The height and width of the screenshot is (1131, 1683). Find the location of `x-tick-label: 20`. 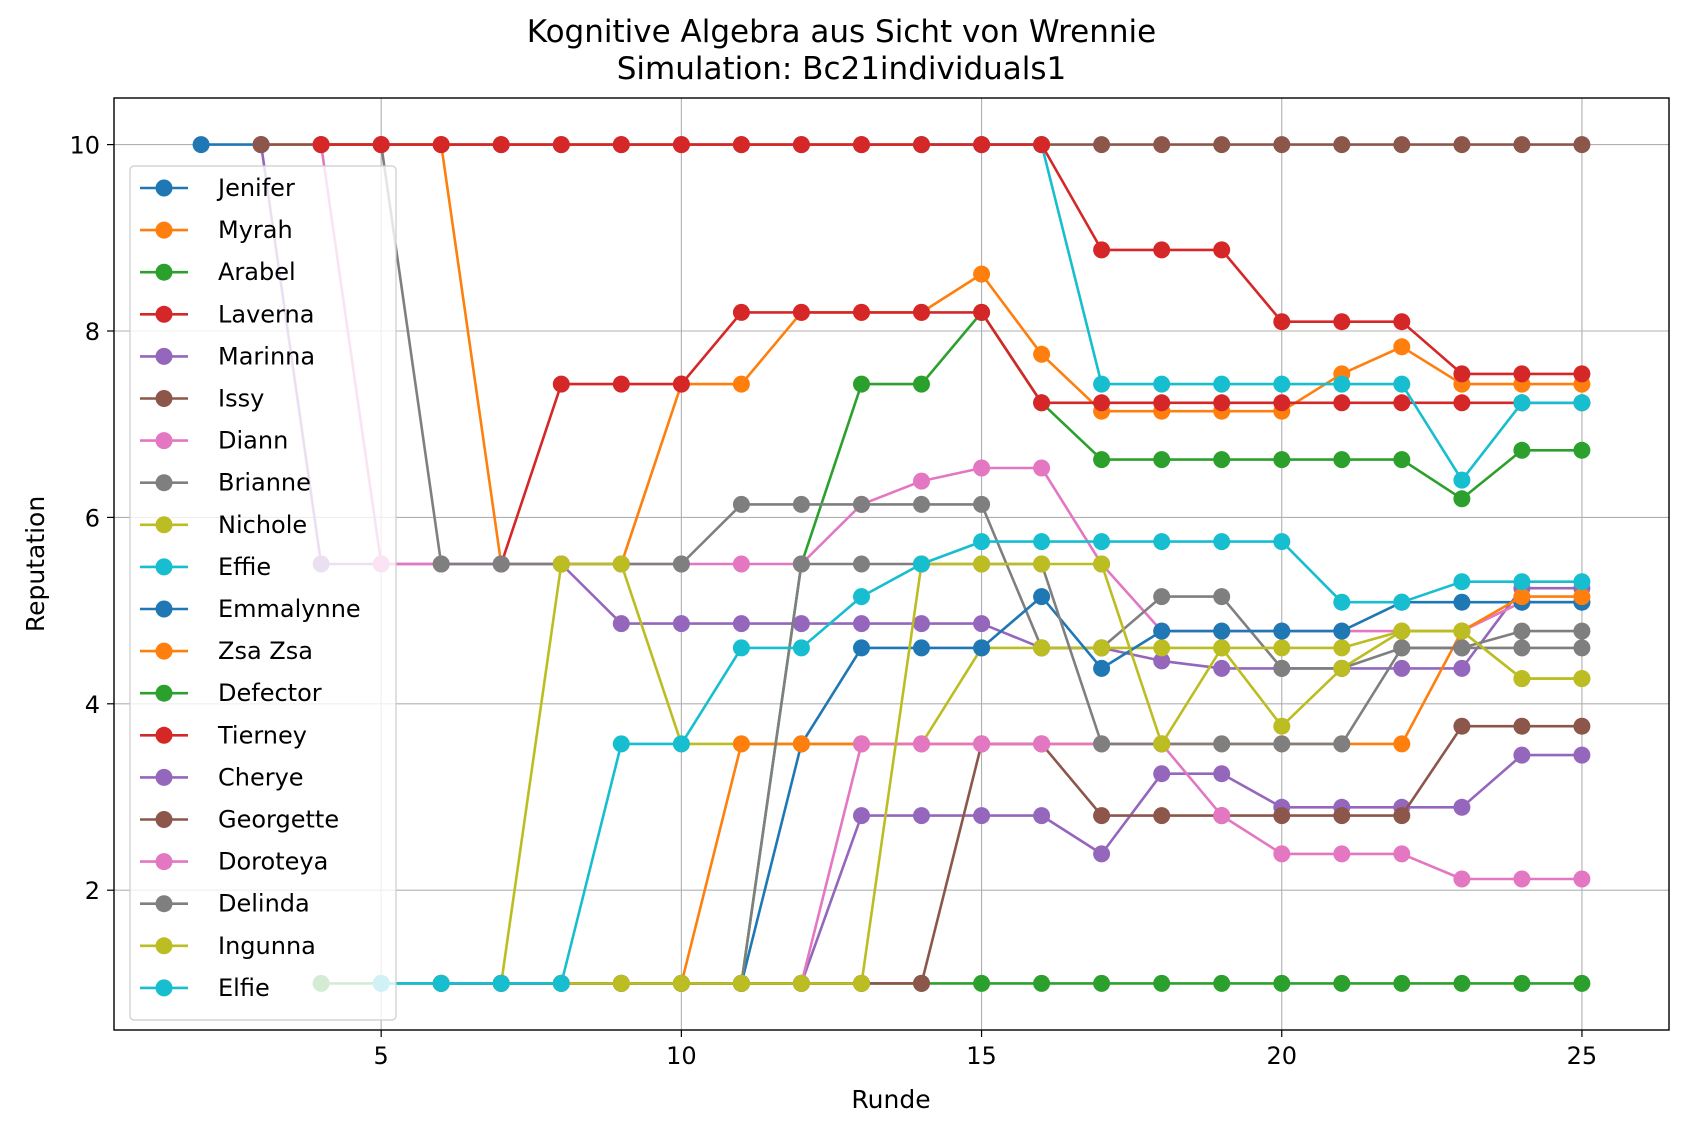

x-tick-label: 20 is located at coordinates (1281, 1056).